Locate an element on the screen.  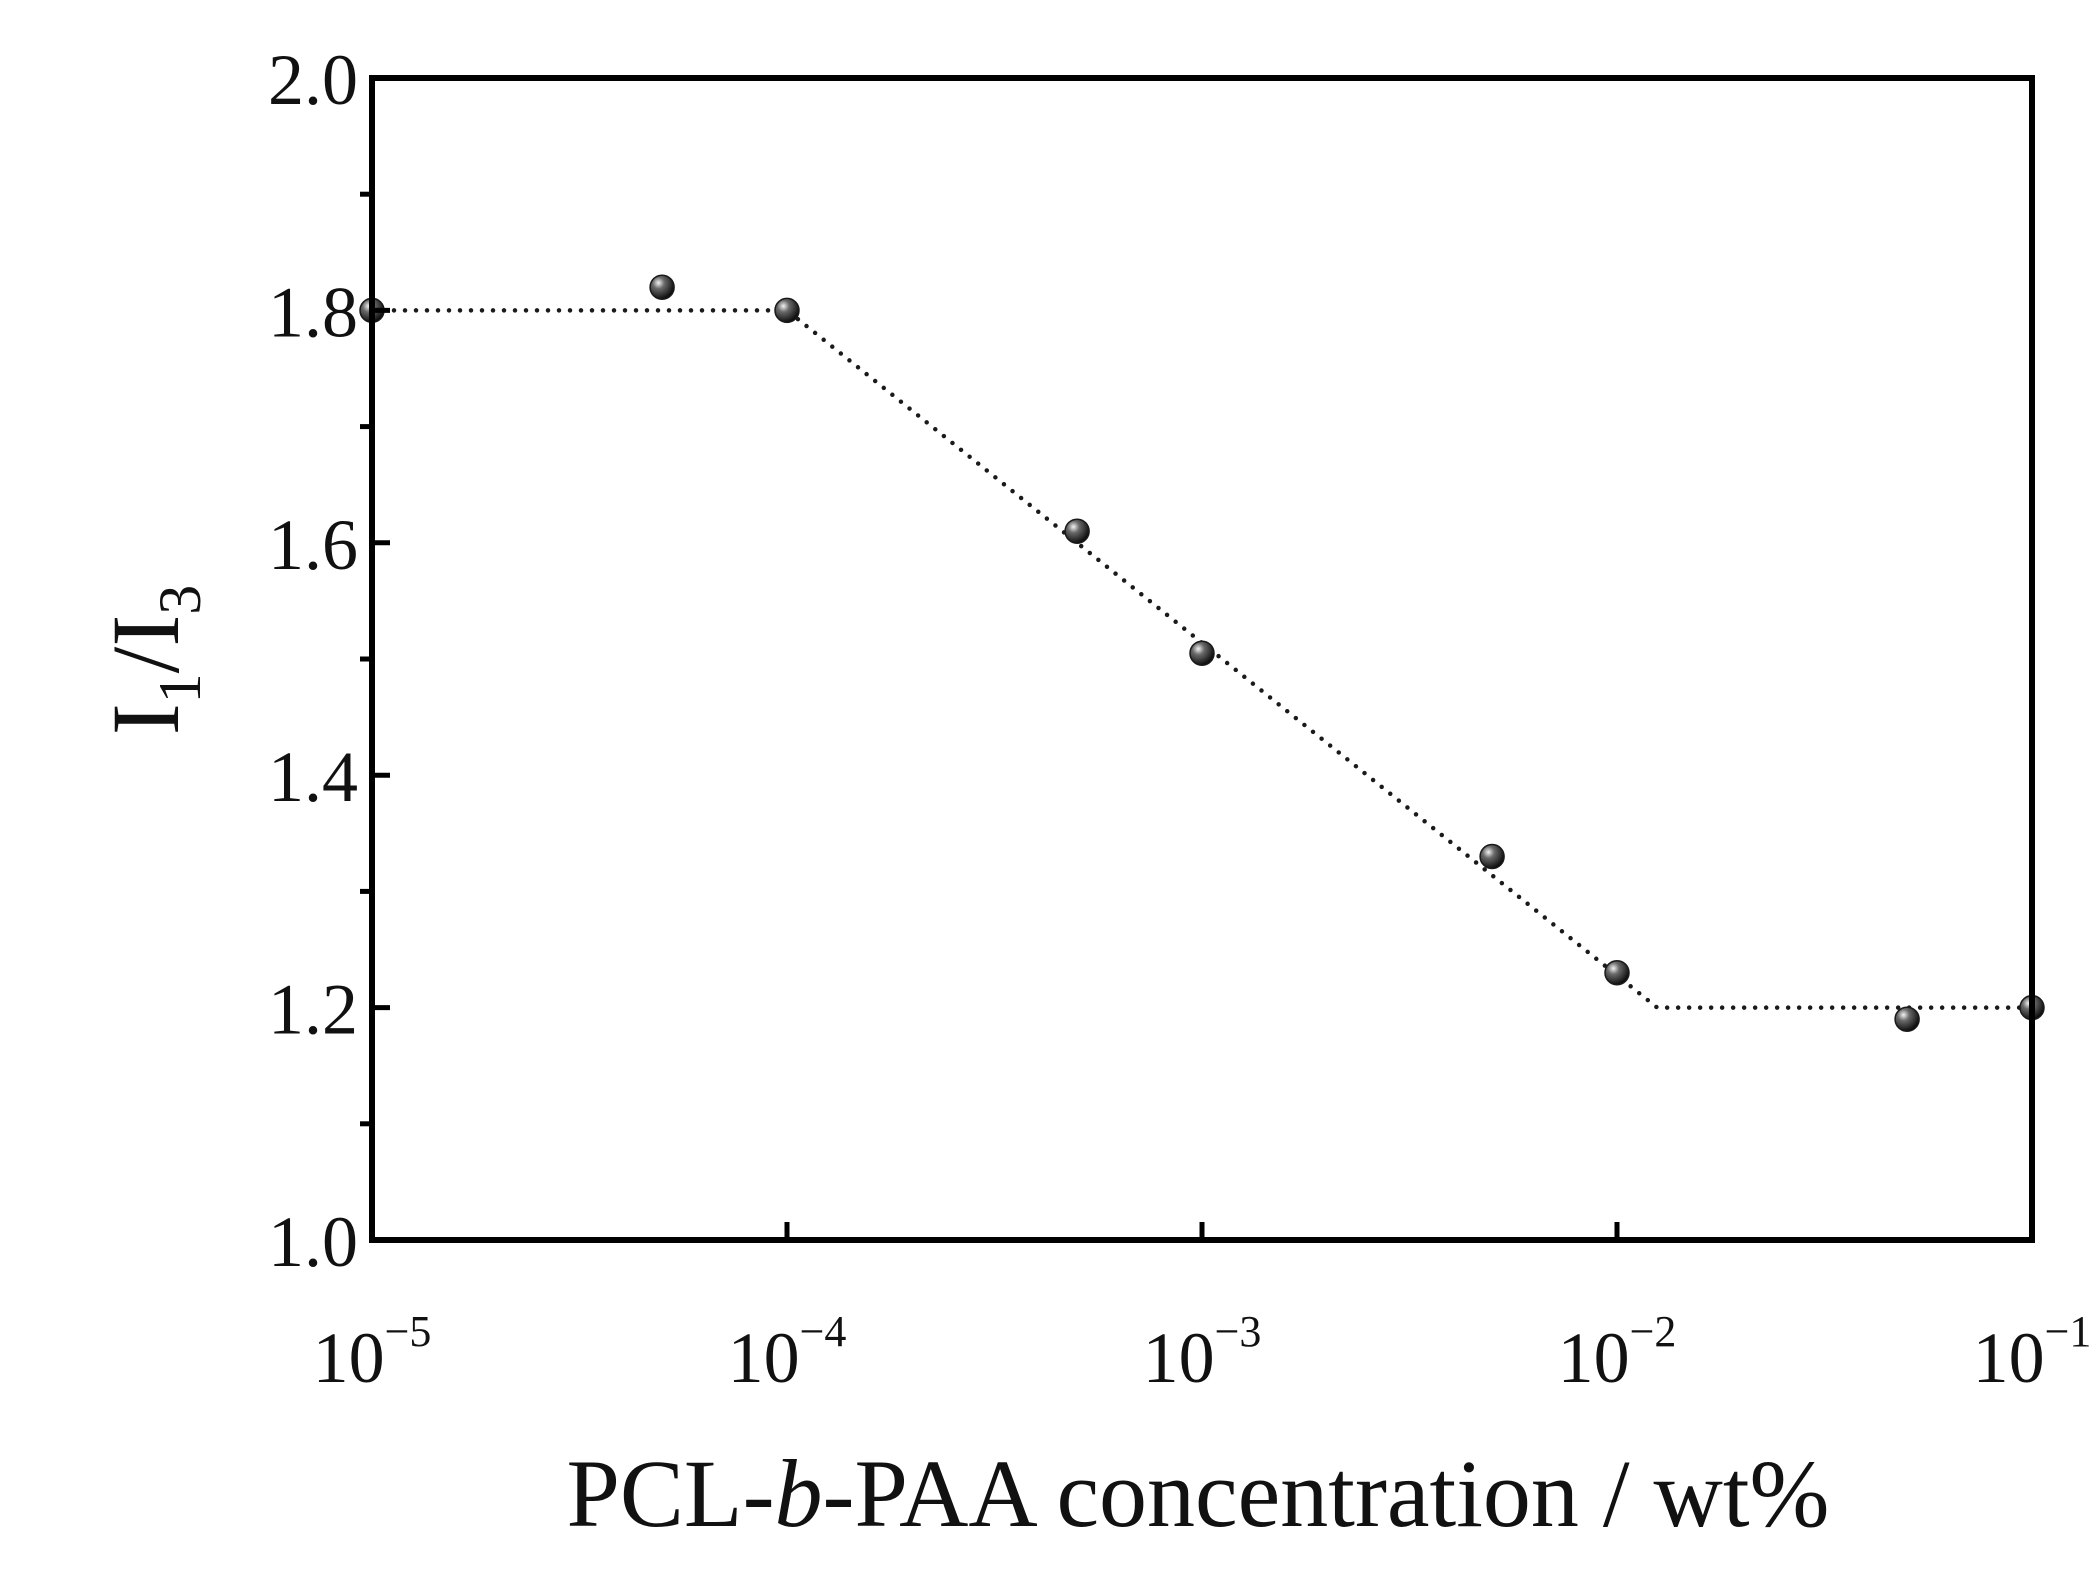
x-tick-label: 10⁻⁵ is located at coordinates (372, 1352).